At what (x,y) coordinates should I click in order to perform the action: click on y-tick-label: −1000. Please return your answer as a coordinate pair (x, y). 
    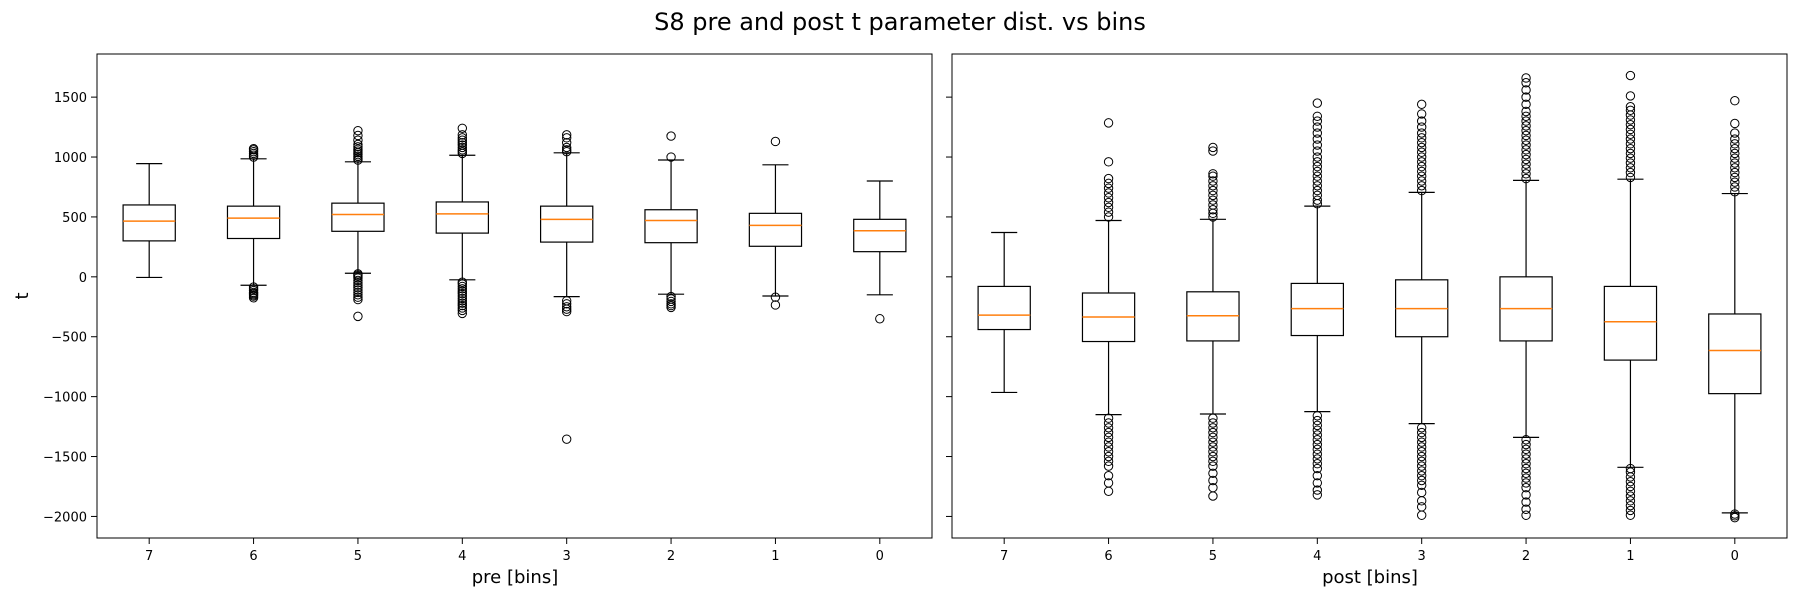
    Looking at the image, I should click on (65, 398).